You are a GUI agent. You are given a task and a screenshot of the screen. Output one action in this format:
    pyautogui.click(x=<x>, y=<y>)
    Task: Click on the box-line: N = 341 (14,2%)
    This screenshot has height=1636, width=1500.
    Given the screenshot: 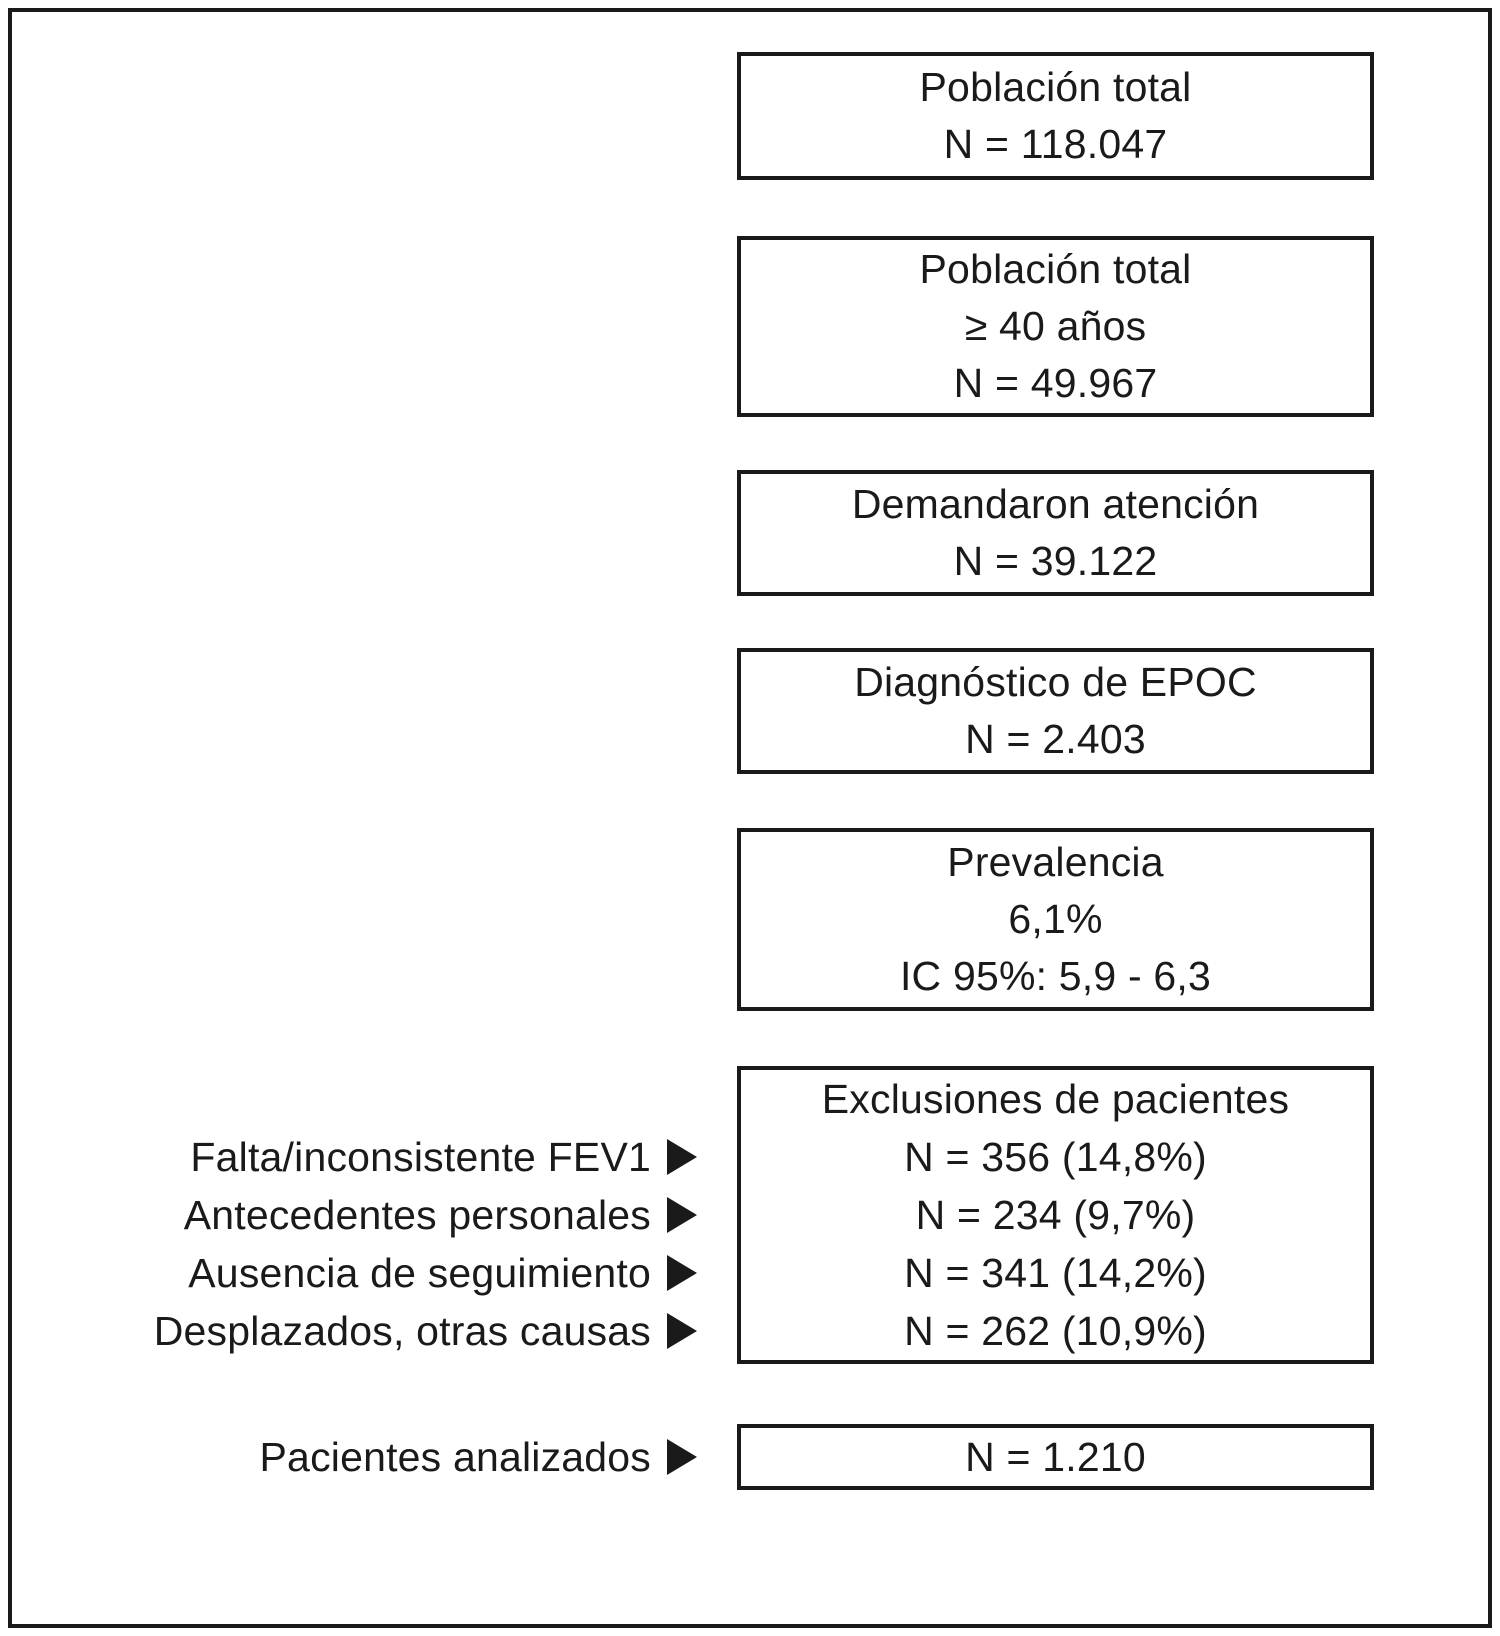 What is the action you would take?
    pyautogui.click(x=1055, y=1273)
    